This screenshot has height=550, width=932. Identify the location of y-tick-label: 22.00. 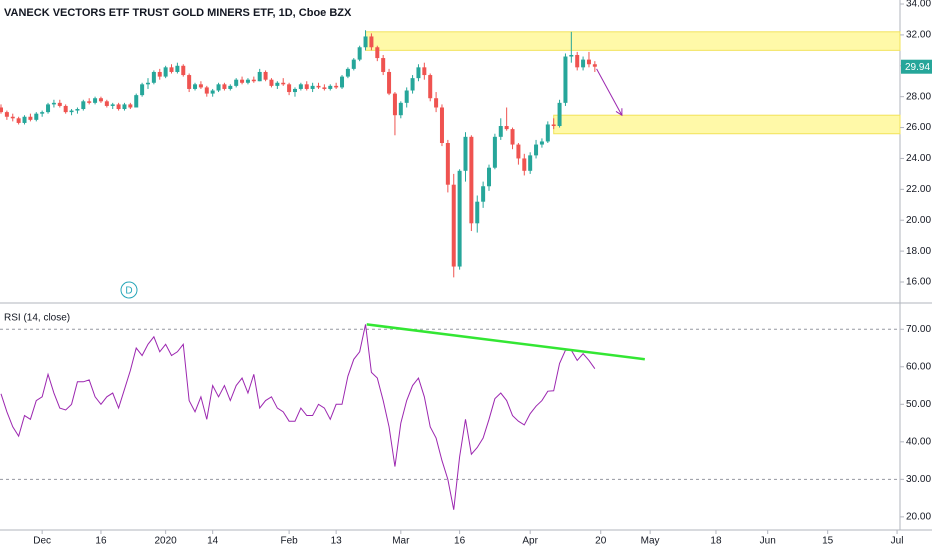
(918, 189).